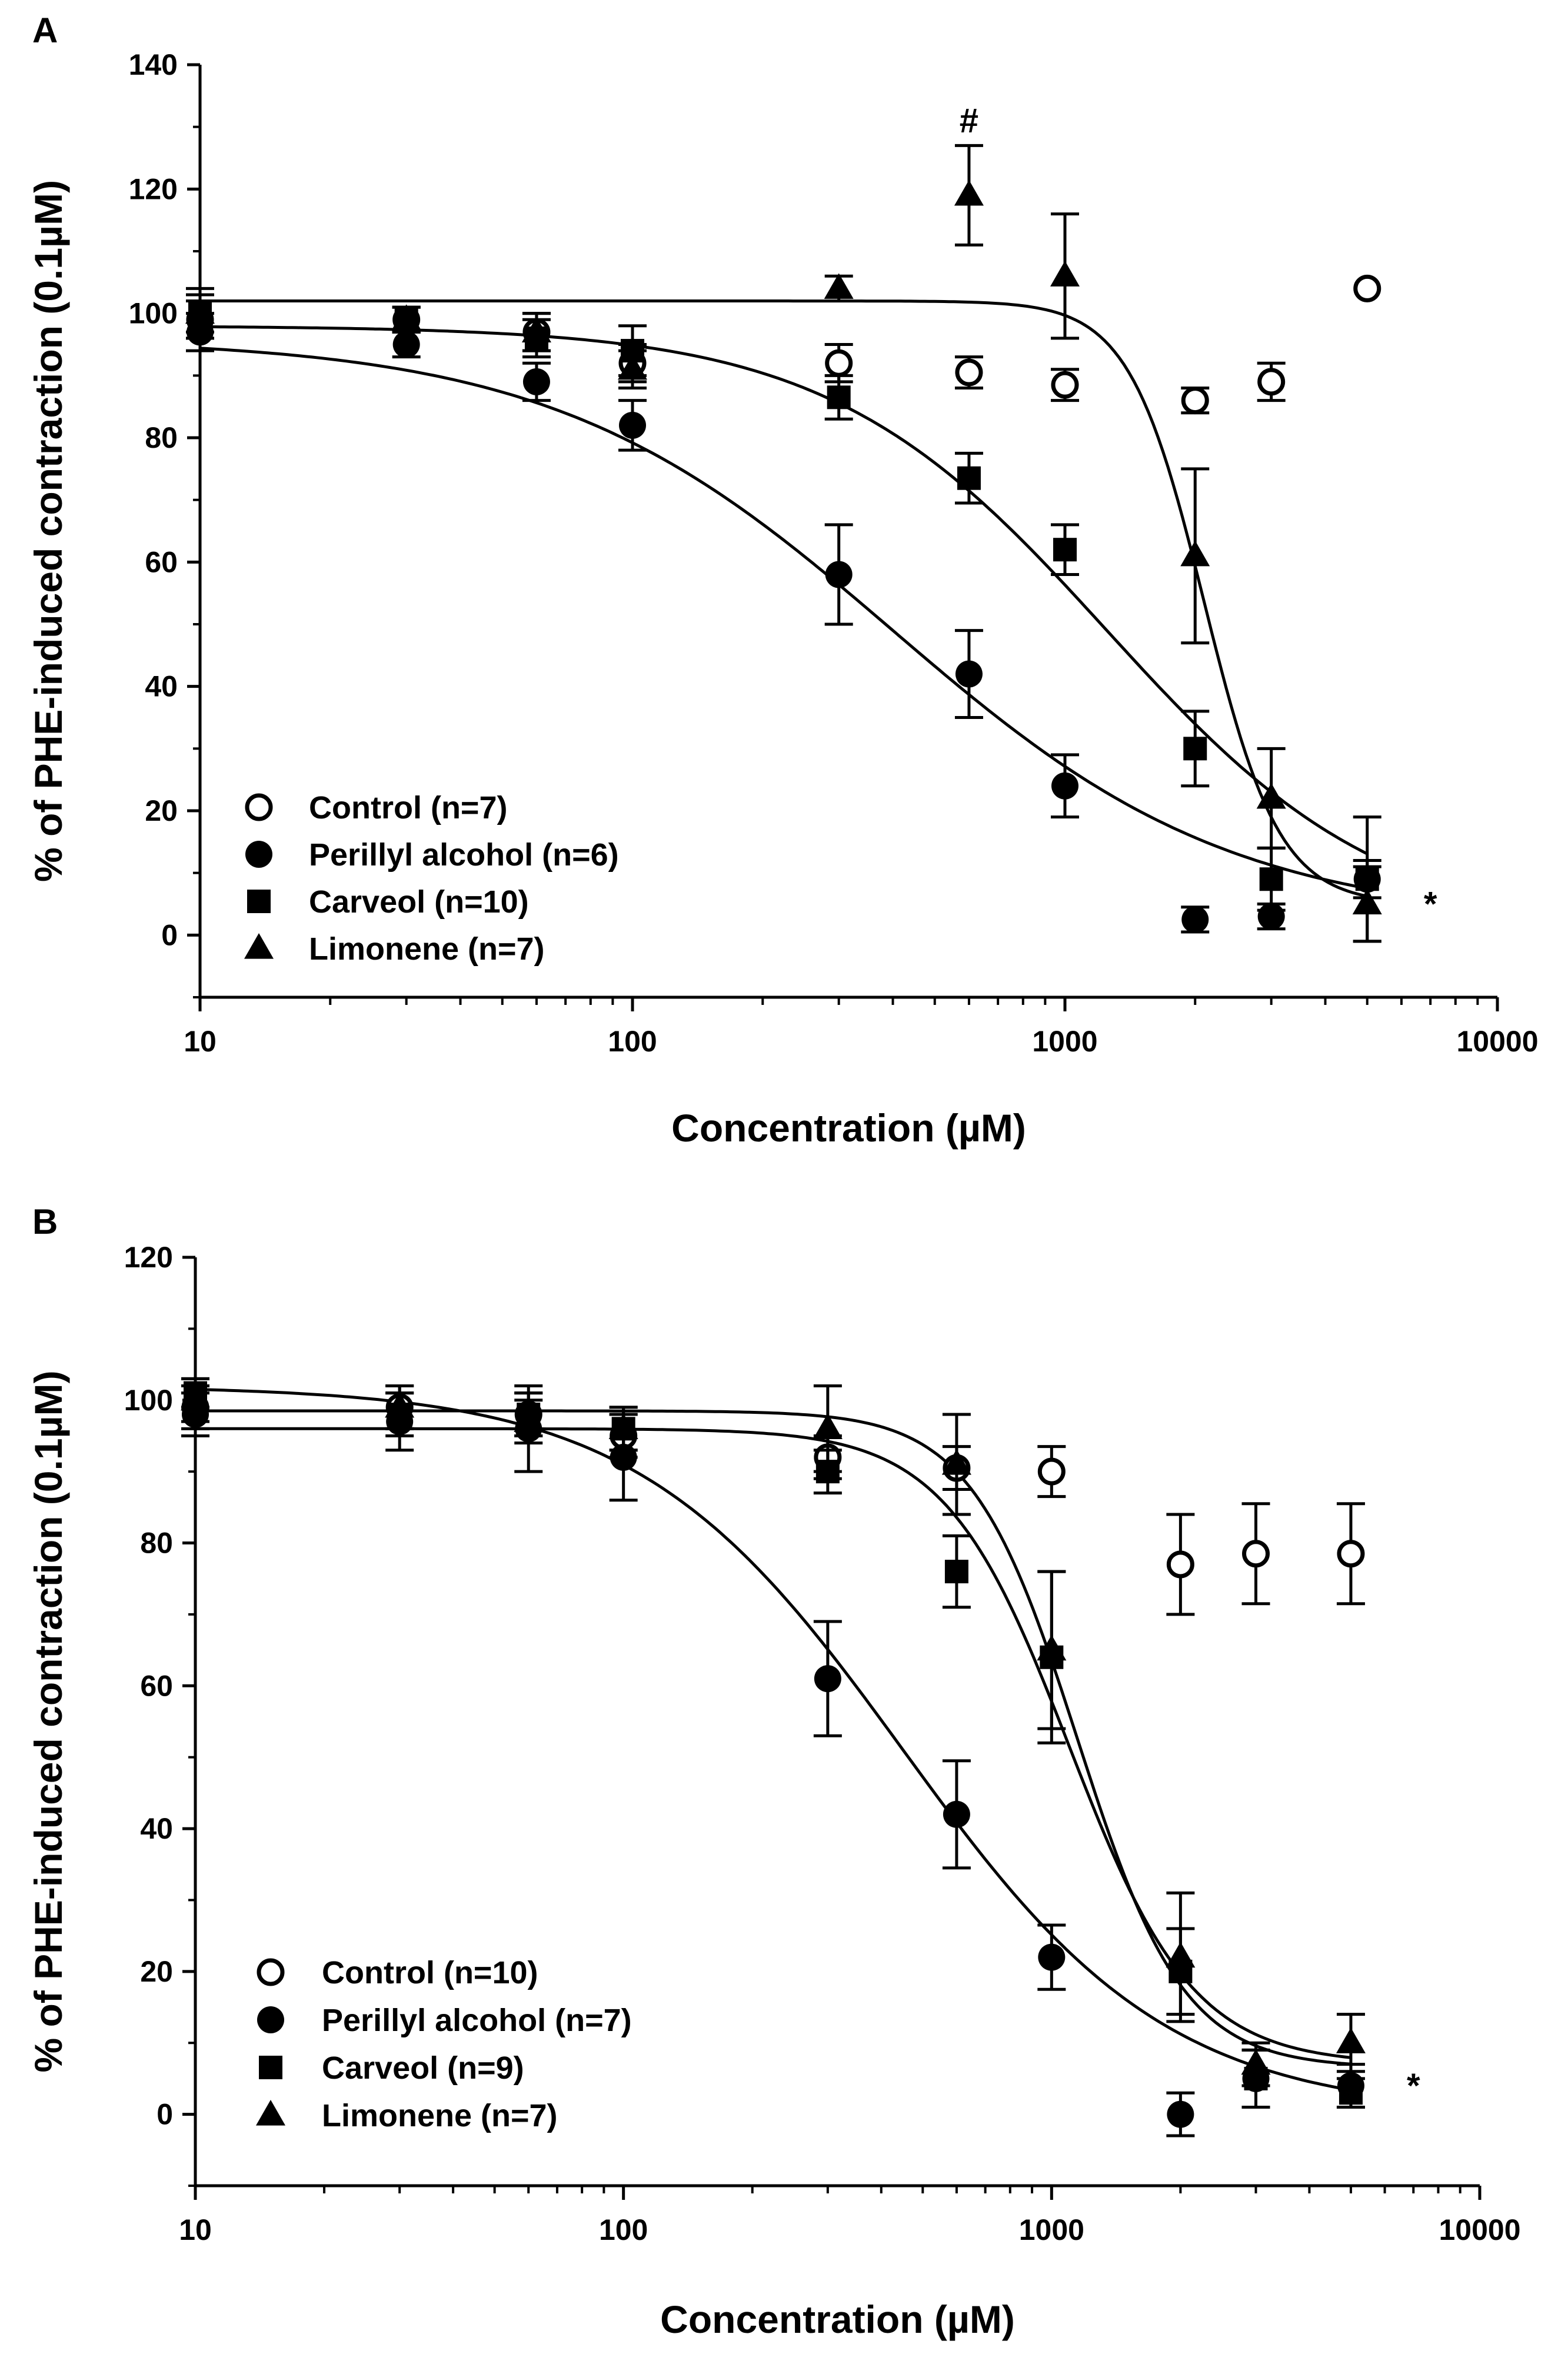 The height and width of the screenshot is (2364, 1568). Describe the element at coordinates (153, 64) in the screenshot. I see `y-tick-label: 140` at that location.